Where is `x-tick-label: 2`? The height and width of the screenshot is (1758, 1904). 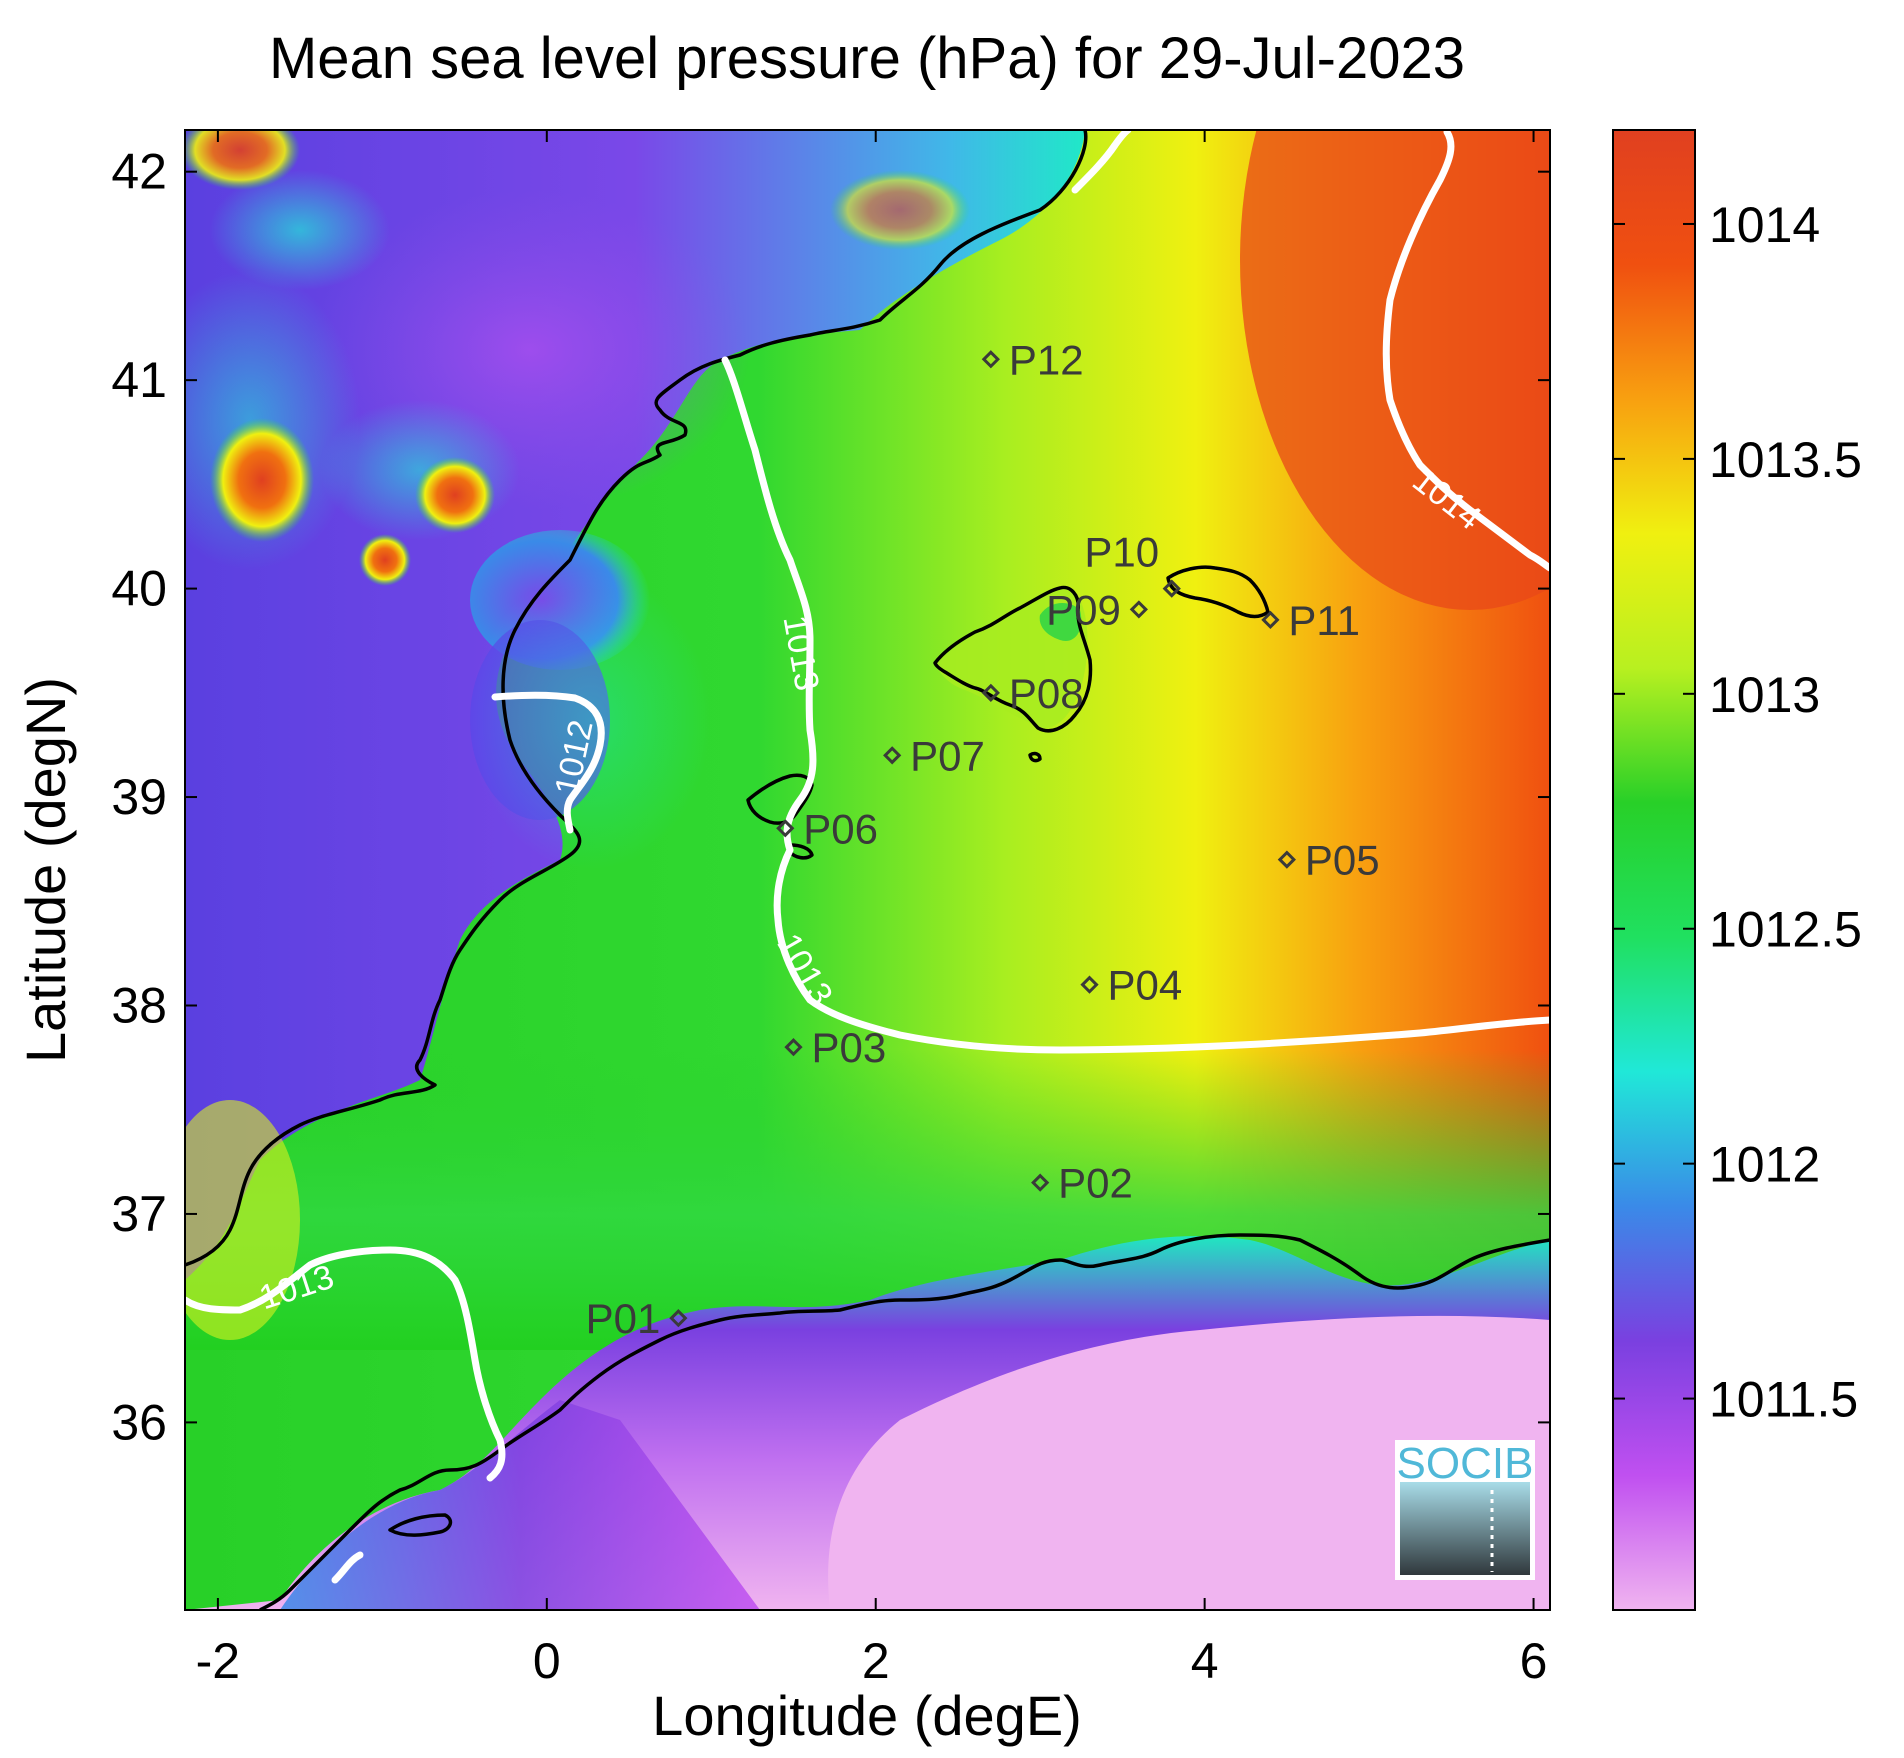 x-tick-label: 2 is located at coordinates (876, 1661).